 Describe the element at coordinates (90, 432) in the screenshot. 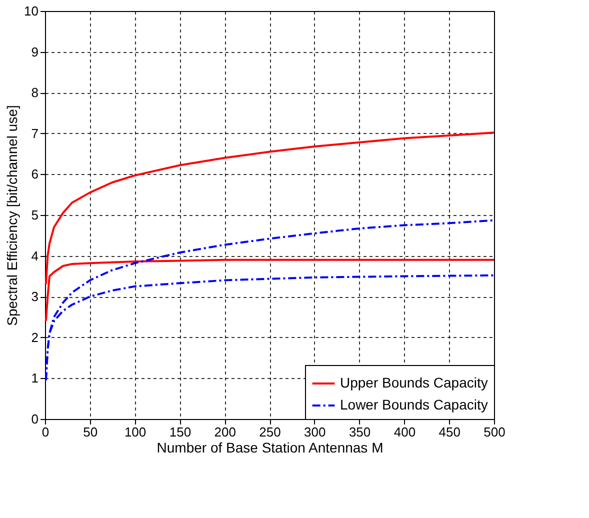

I see `x-tick-label: 50` at that location.